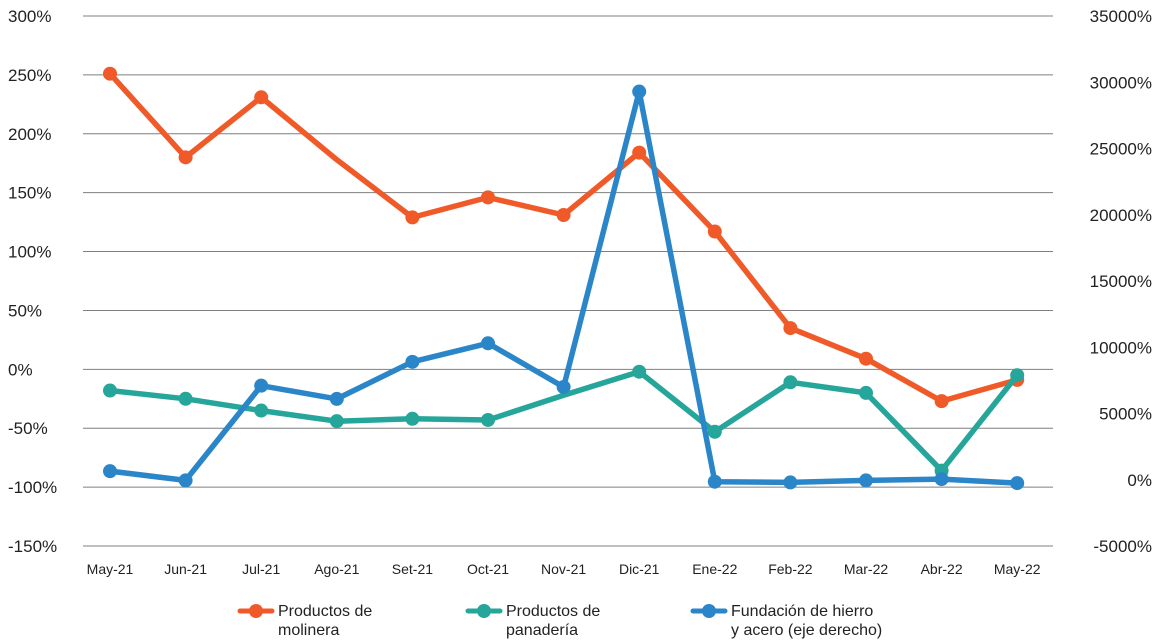  What do you see at coordinates (29, 193) in the screenshot?
I see `left-tick-label: 150%` at bounding box center [29, 193].